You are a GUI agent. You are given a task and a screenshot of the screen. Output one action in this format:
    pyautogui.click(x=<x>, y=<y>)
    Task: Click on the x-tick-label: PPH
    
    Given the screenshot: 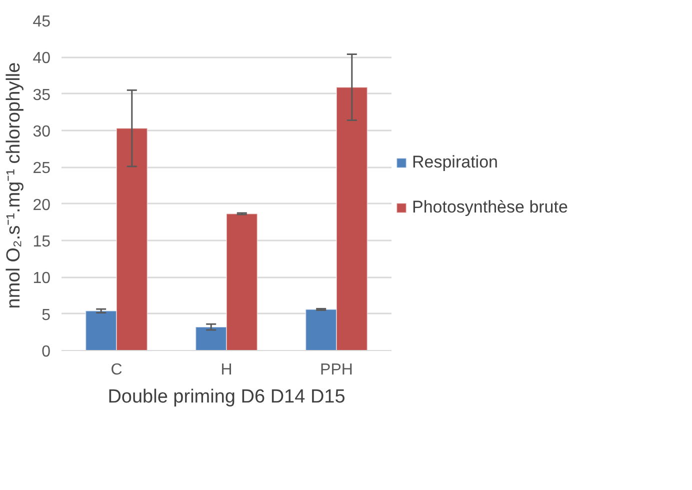 What is the action you would take?
    pyautogui.click(x=336, y=370)
    